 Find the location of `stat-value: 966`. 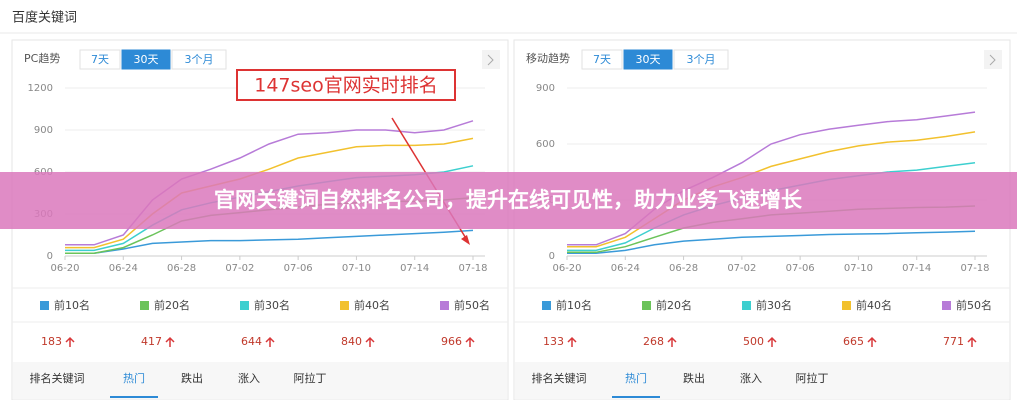

stat-value: 966 is located at coordinates (451, 341).